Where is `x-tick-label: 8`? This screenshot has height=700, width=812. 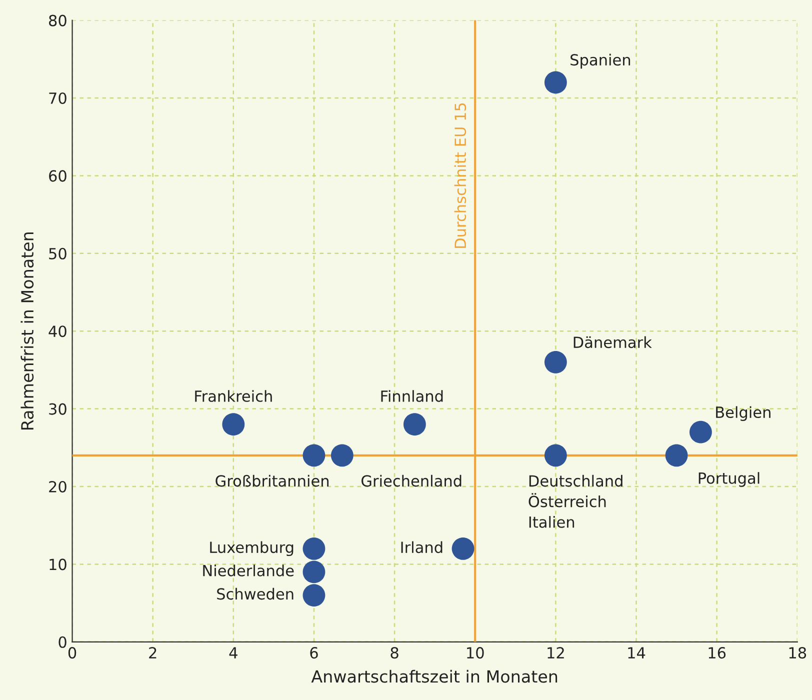 x-tick-label: 8 is located at coordinates (394, 653).